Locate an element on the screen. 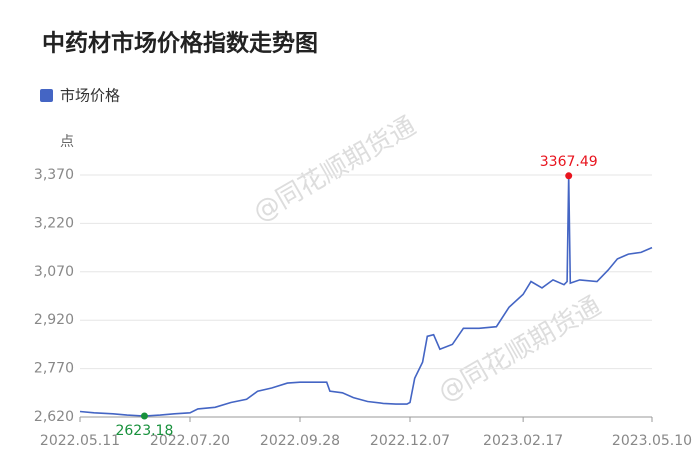  legend-swatch is located at coordinates (46, 95).